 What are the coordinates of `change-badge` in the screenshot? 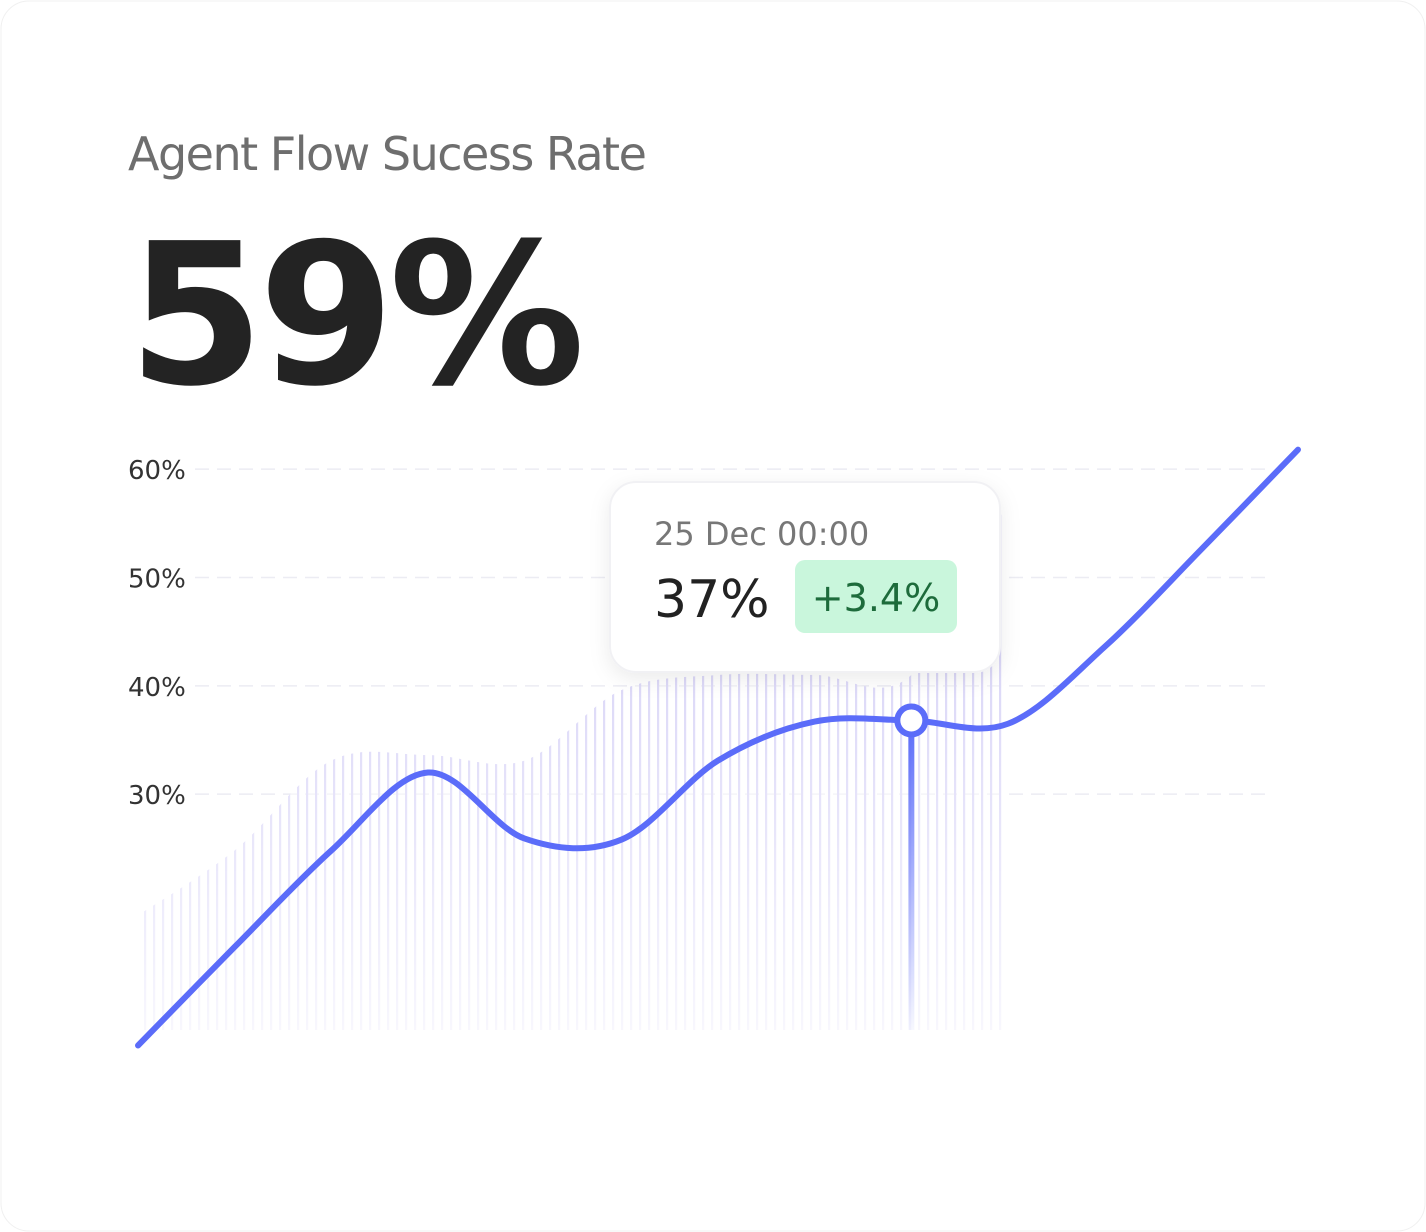 It's located at (876, 596).